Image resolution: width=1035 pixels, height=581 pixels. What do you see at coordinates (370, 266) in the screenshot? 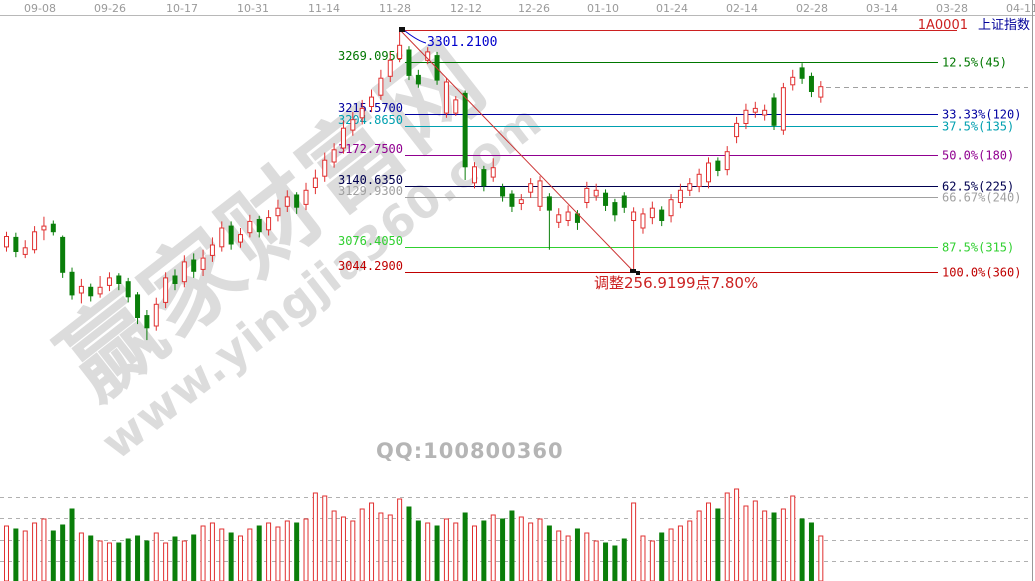
I see `fib-price-label: 3044.2900` at bounding box center [370, 266].